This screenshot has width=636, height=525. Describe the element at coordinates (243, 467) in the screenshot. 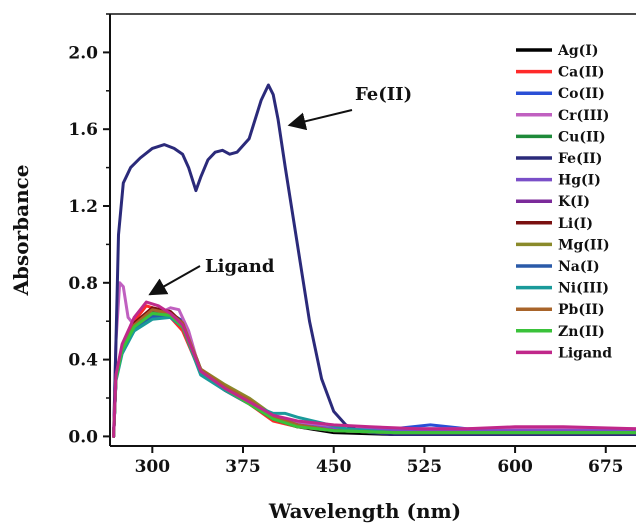

I see `x-tick-label: 375` at that location.